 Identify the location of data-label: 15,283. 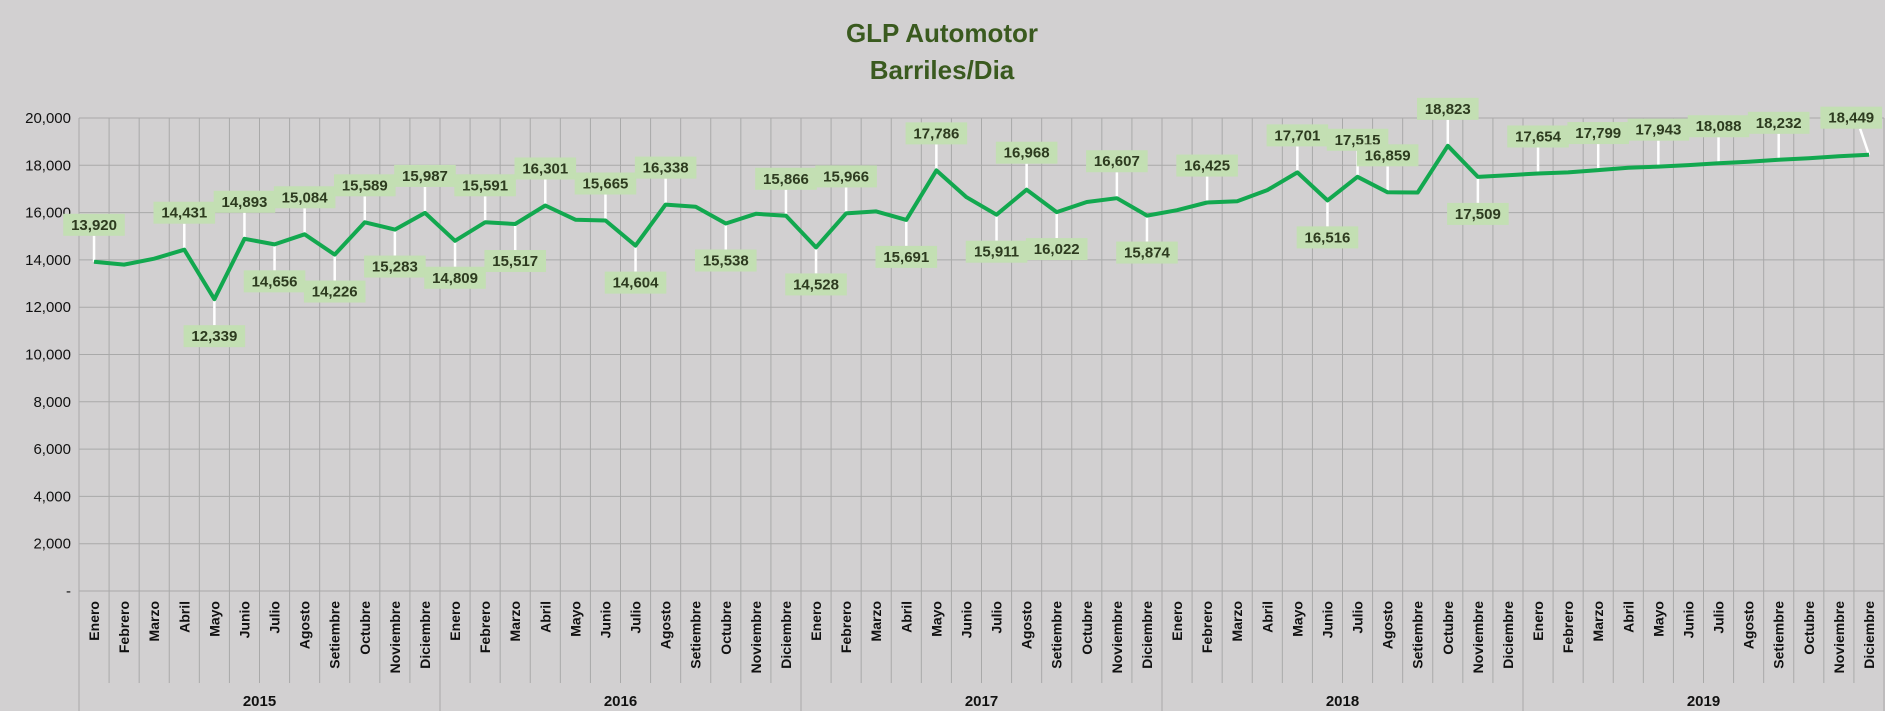
(395, 267).